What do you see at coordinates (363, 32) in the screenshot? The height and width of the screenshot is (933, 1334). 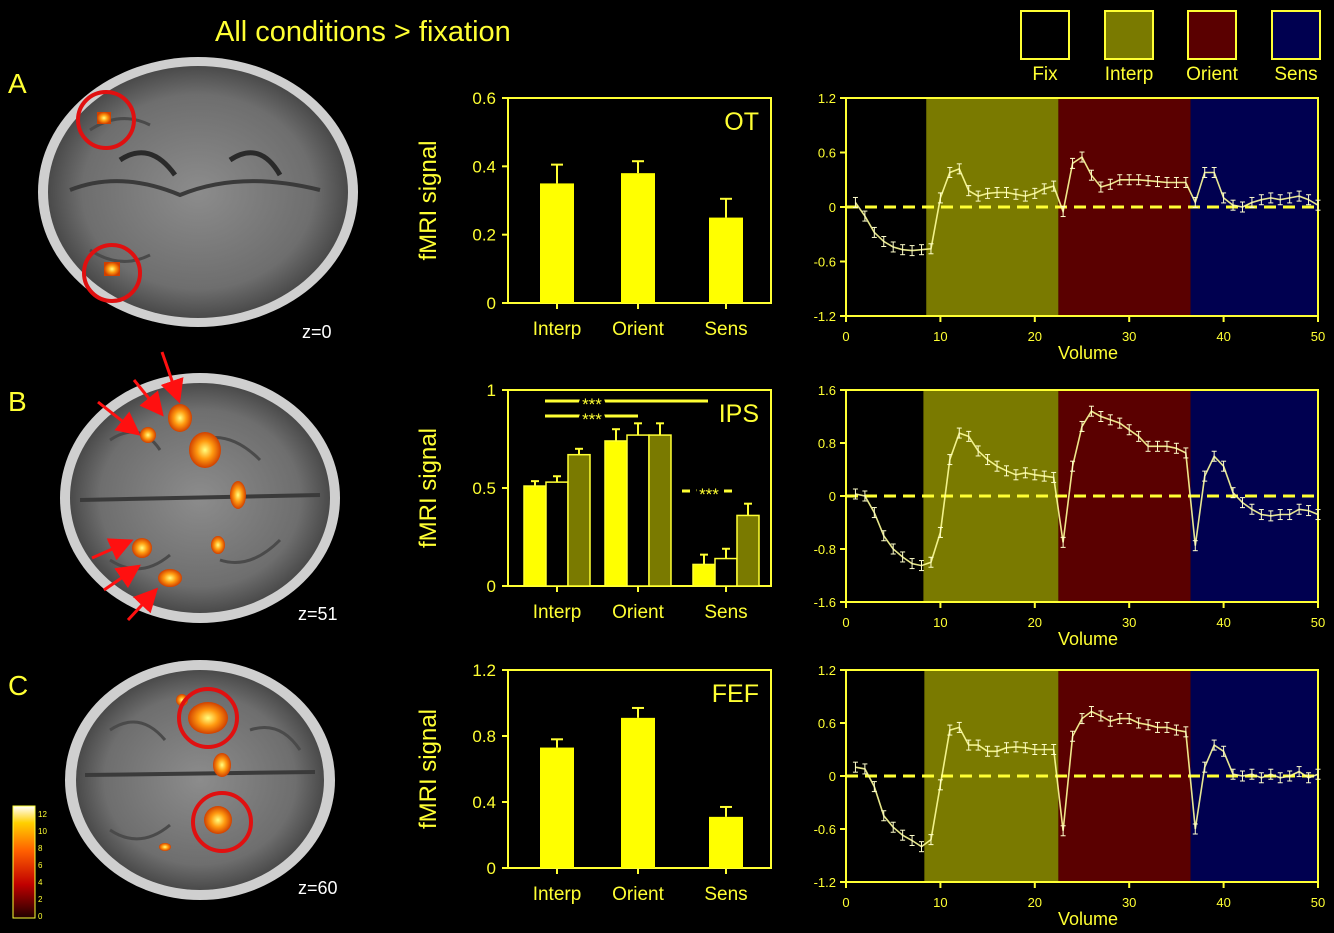 I see `figure-title: All conditions > fixation` at bounding box center [363, 32].